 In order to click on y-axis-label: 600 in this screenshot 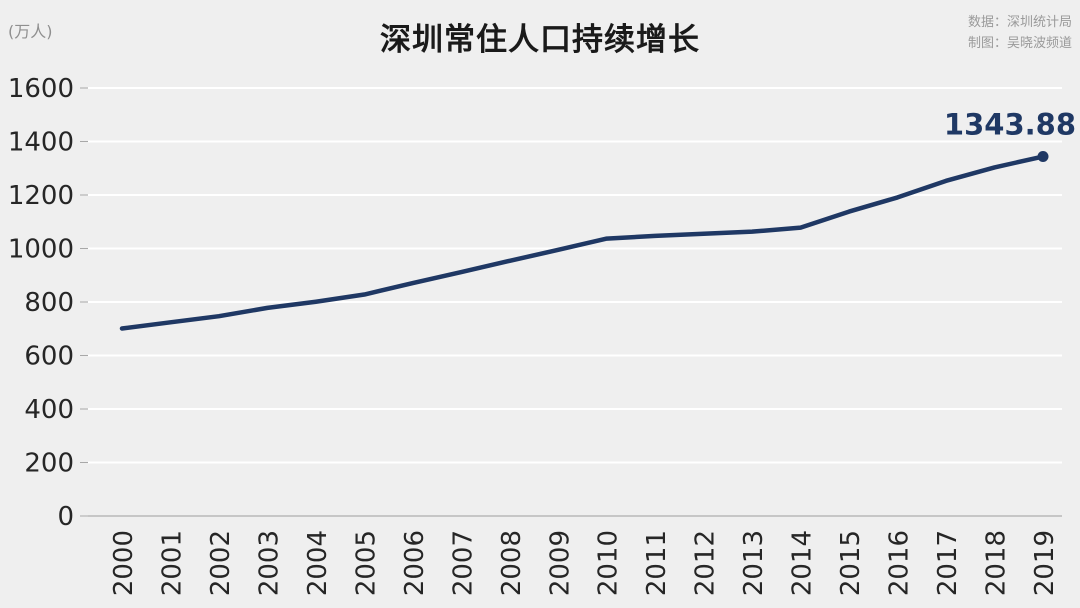, I will do `click(49, 357)`.